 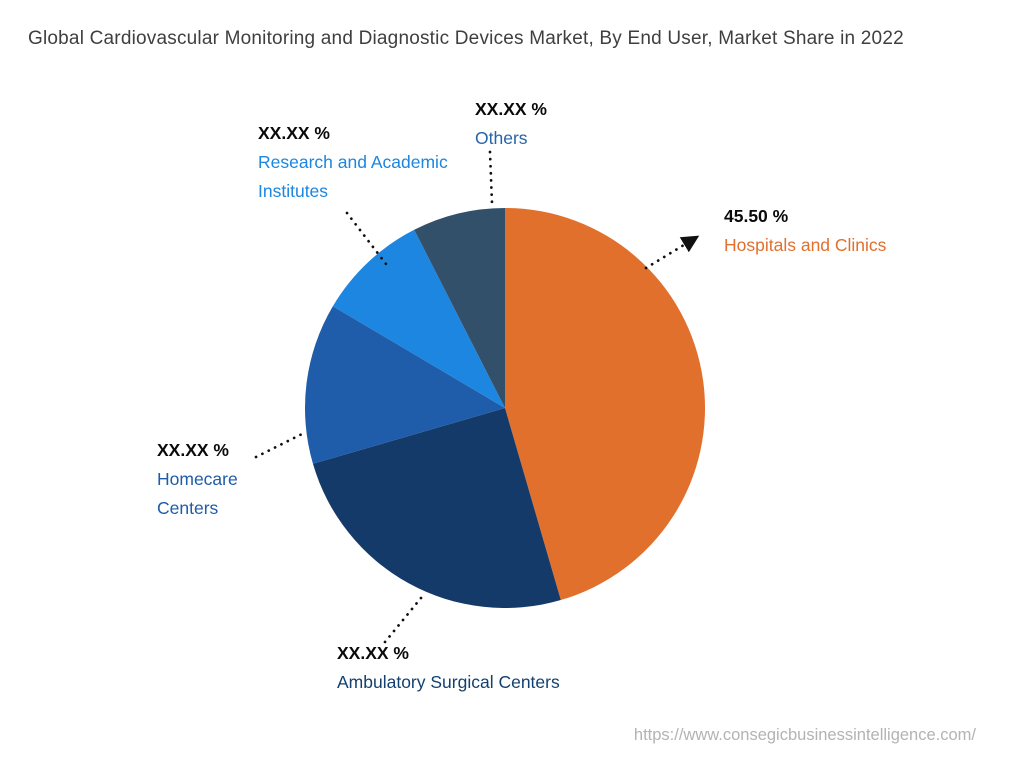 I want to click on pie-slice-hospitals-and-clinics, so click(x=605, y=404).